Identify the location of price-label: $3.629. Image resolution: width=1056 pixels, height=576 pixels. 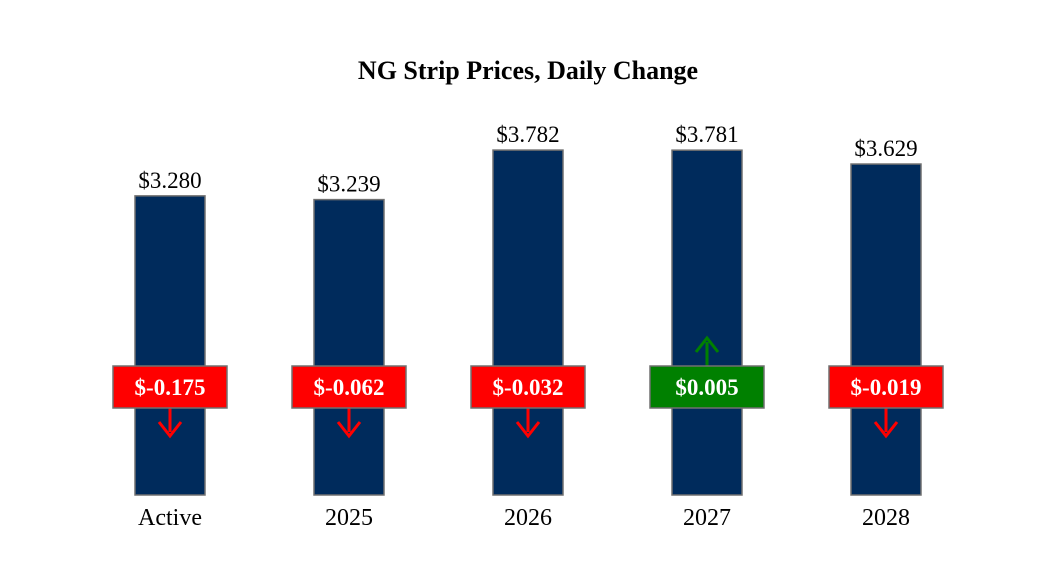
(885, 148).